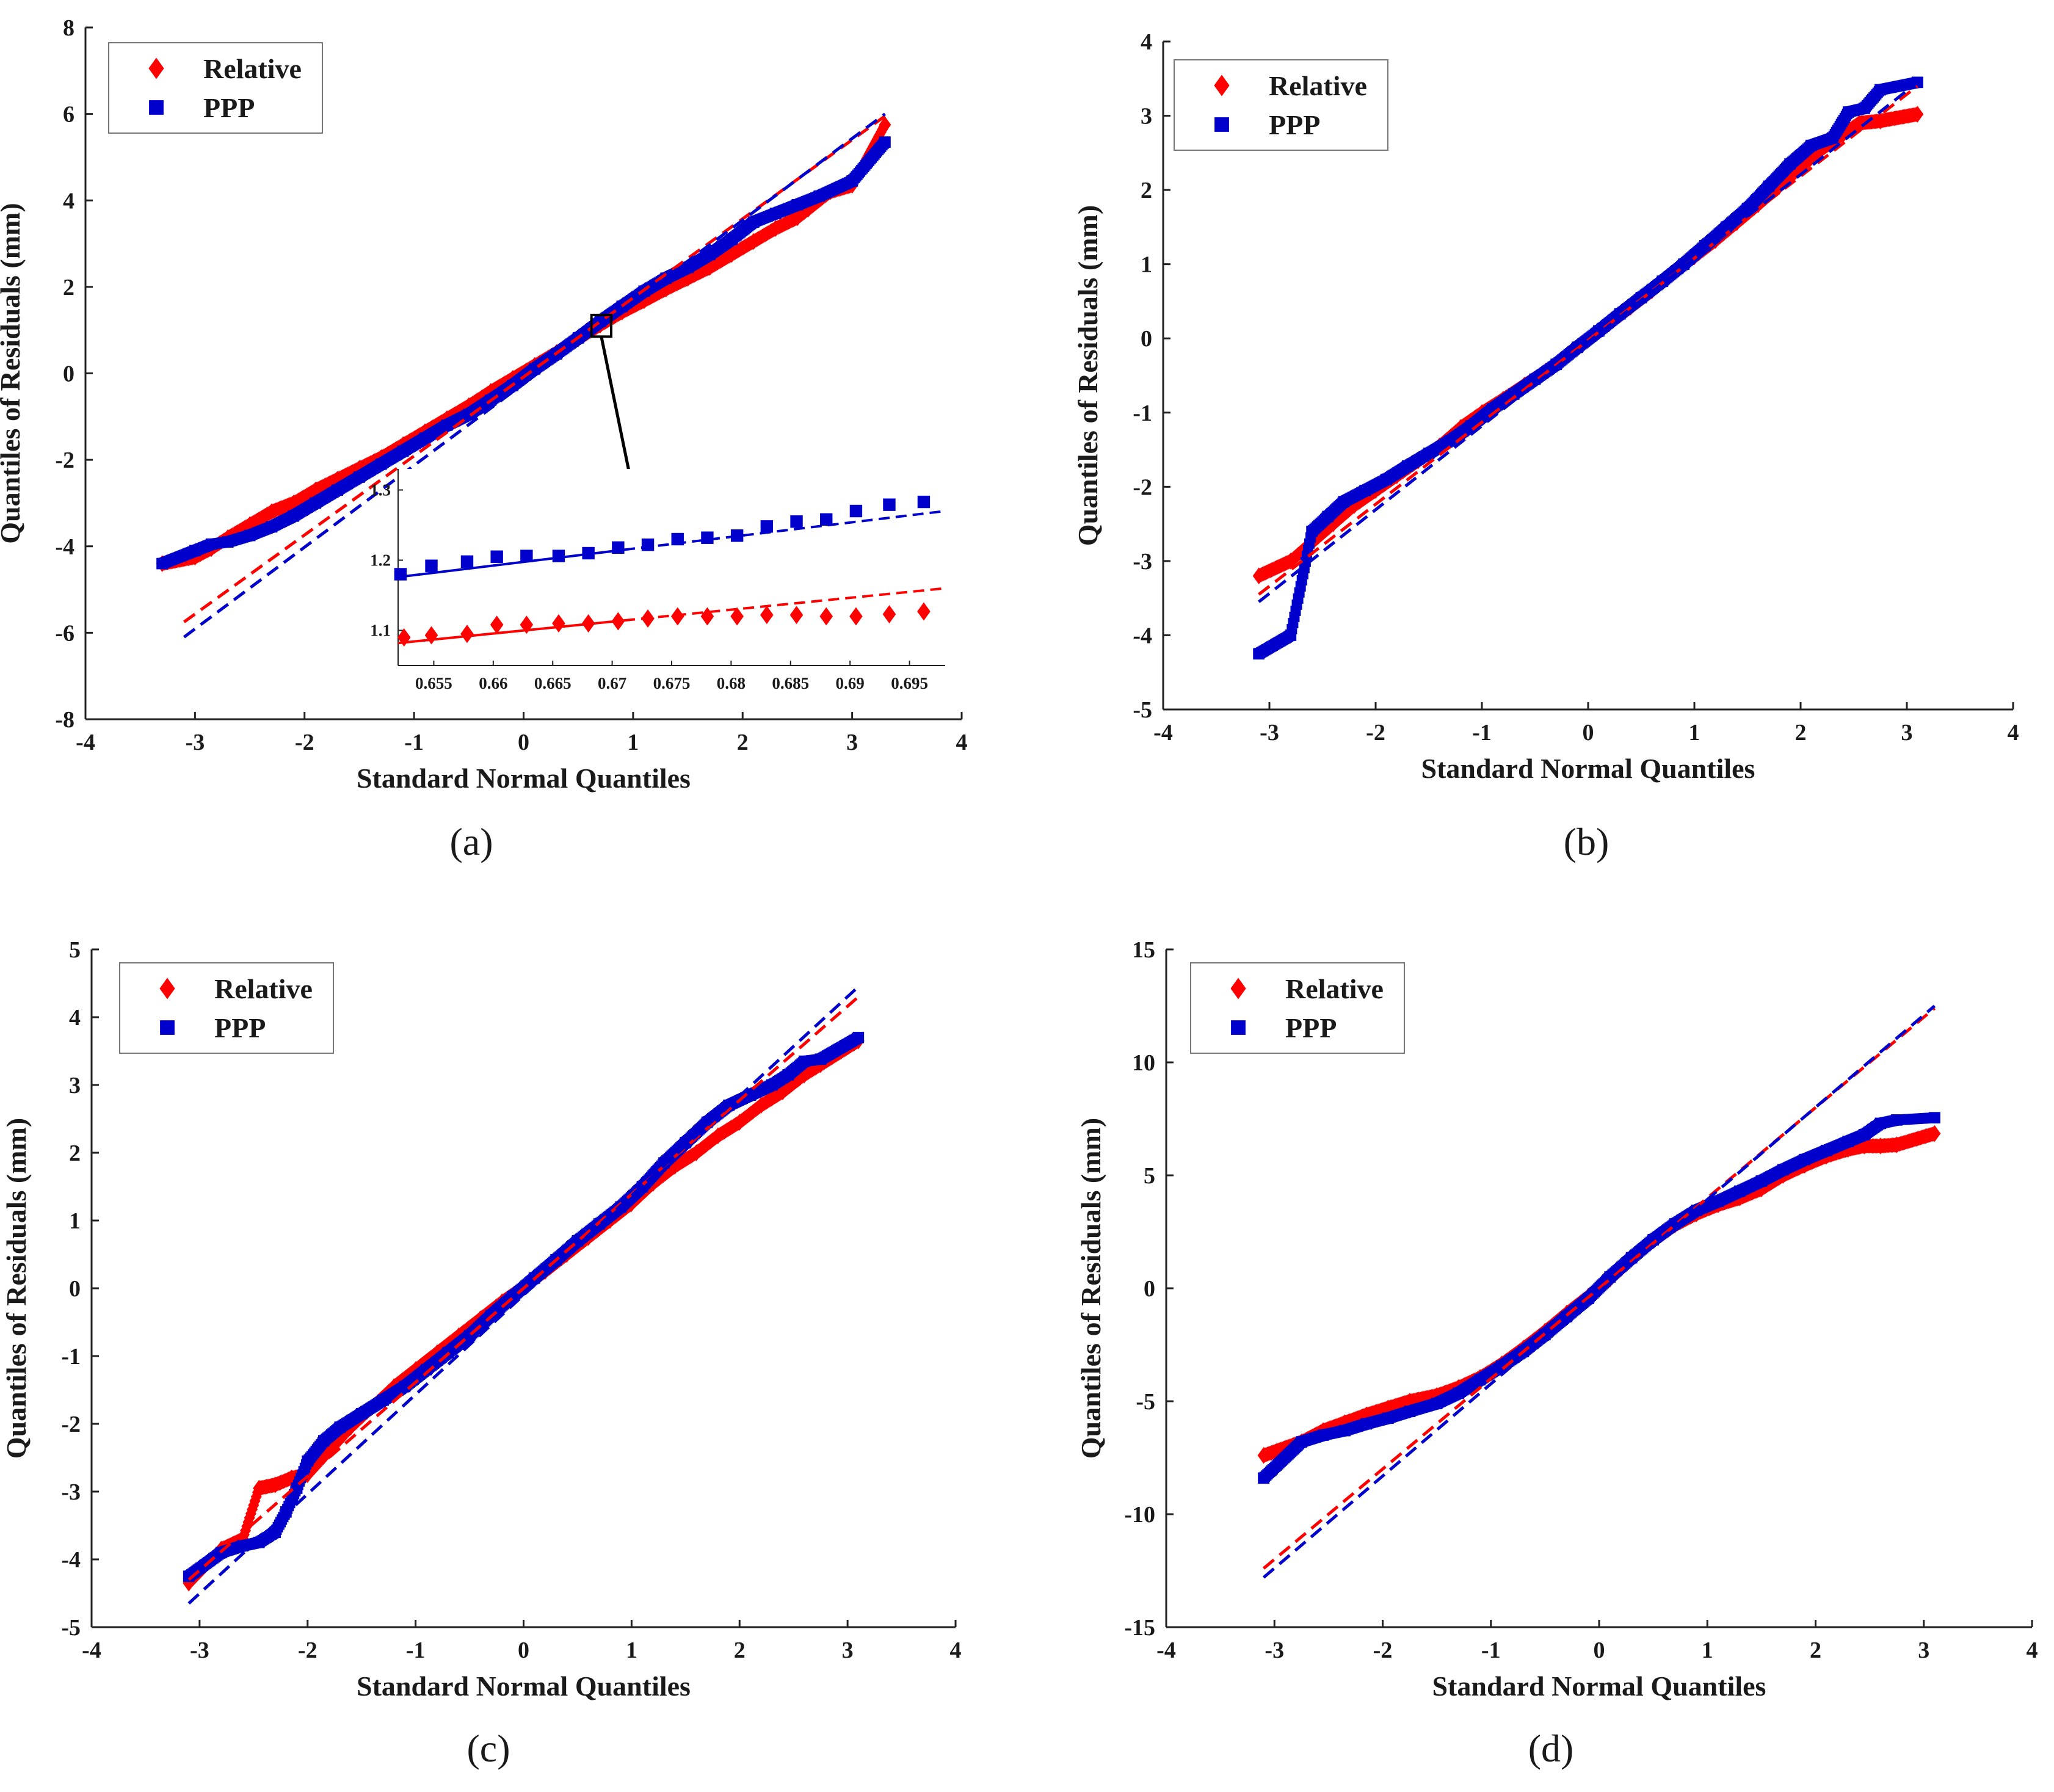  Describe the element at coordinates (523, 1288) in the screenshot. I see `fit-line-relative` at that location.